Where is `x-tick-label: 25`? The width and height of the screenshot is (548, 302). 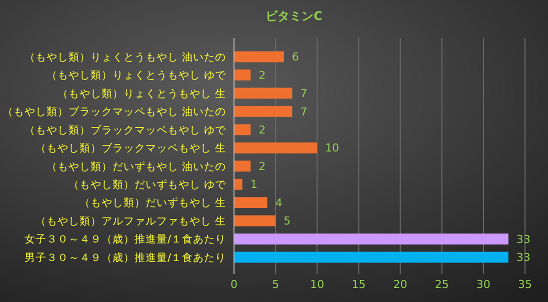
x-tick-label: 25 is located at coordinates (441, 284).